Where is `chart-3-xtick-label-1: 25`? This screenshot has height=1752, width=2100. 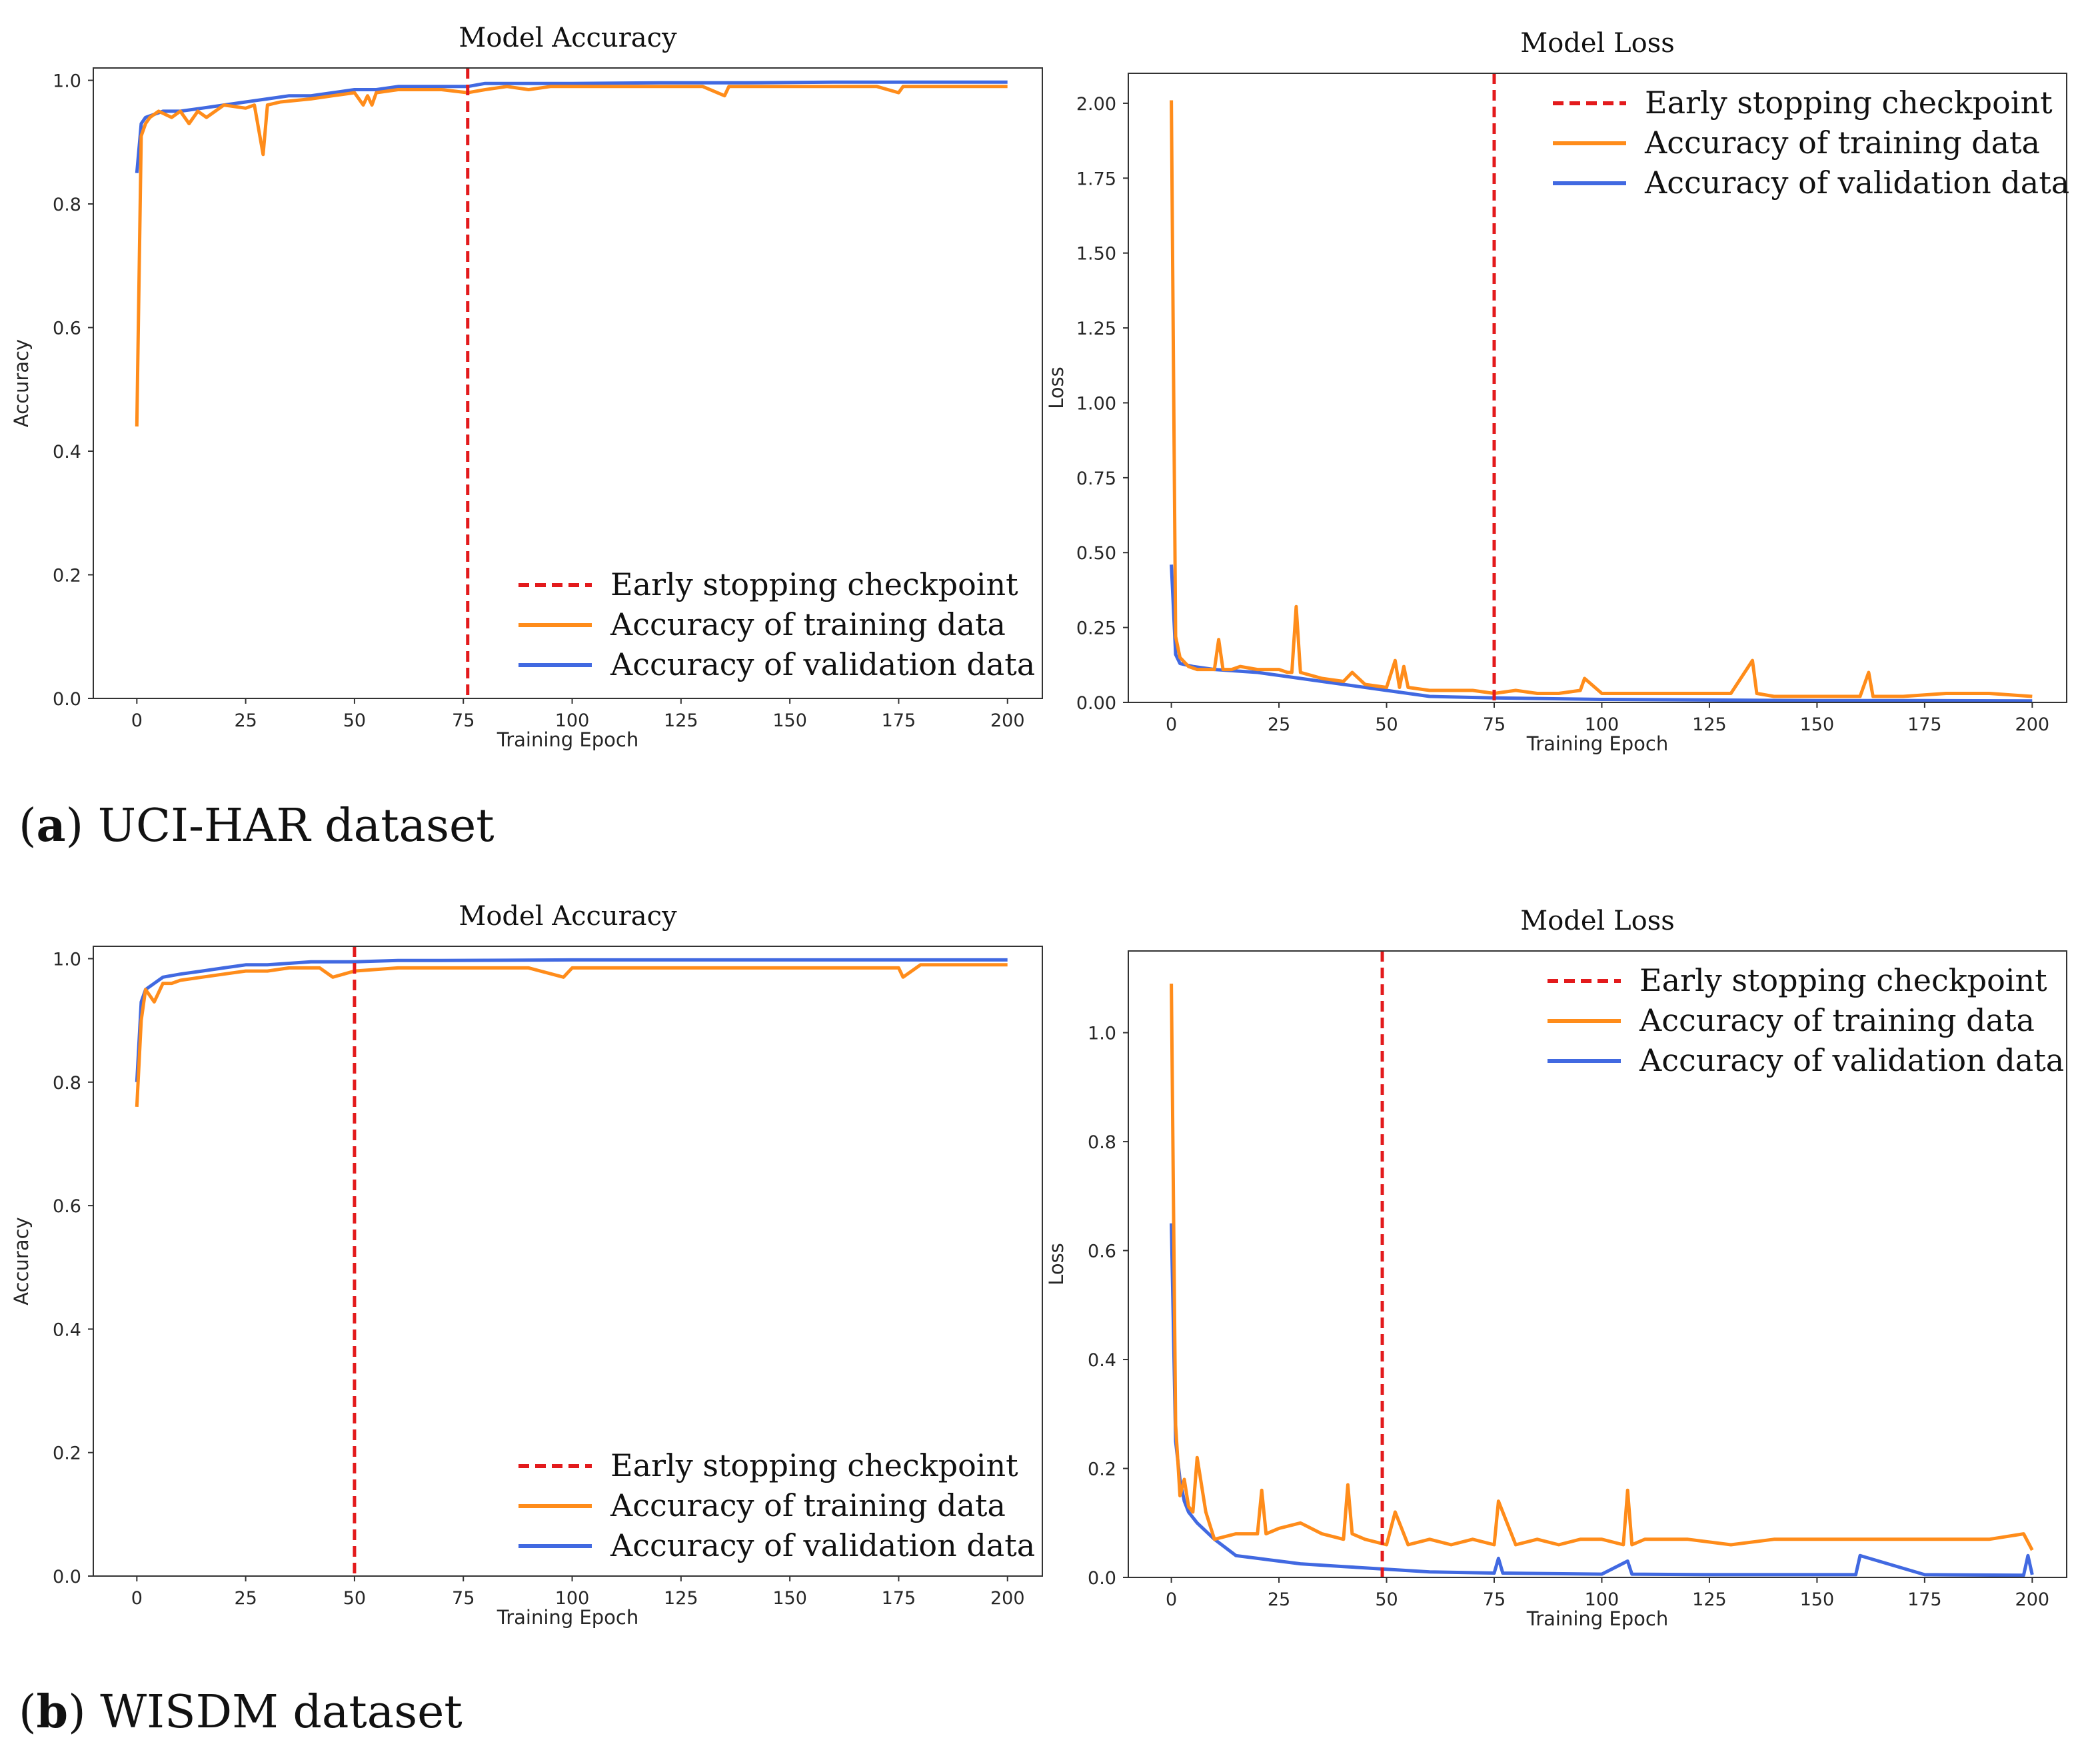
chart-3-xtick-label-1: 25 is located at coordinates (246, 1598).